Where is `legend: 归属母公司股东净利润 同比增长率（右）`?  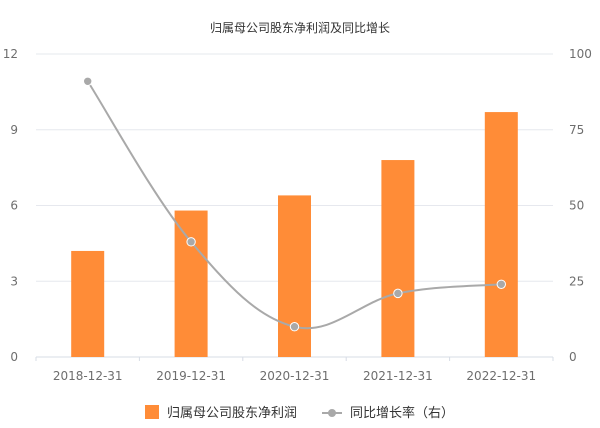 legend: 归属母公司股东净利润 同比增长率（右） is located at coordinates (299, 413).